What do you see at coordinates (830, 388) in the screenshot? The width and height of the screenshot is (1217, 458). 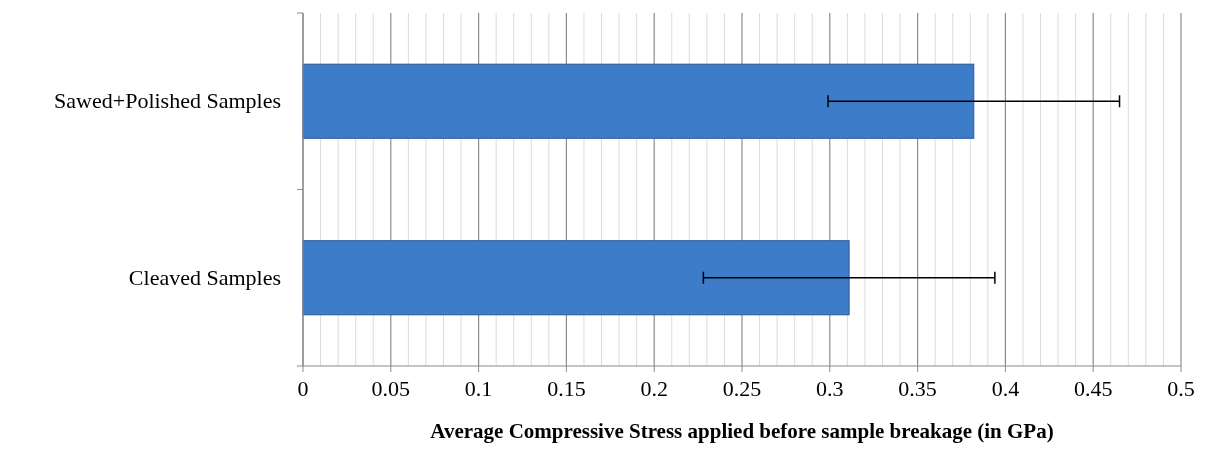 I see `x-tick-label: 0.3` at bounding box center [830, 388].